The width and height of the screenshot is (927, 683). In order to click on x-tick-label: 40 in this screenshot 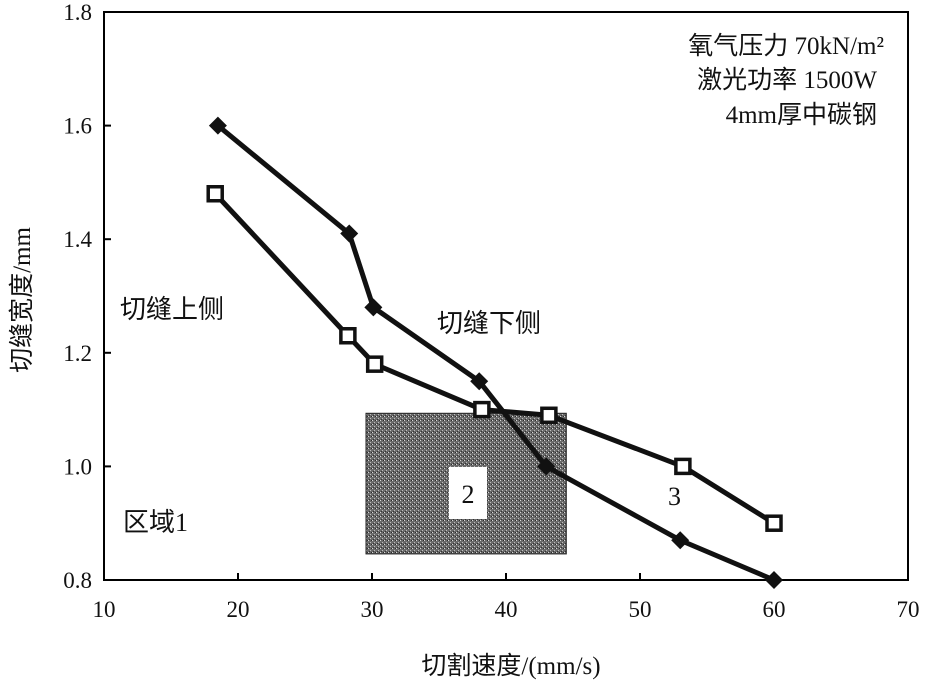, I will do `click(506, 609)`.